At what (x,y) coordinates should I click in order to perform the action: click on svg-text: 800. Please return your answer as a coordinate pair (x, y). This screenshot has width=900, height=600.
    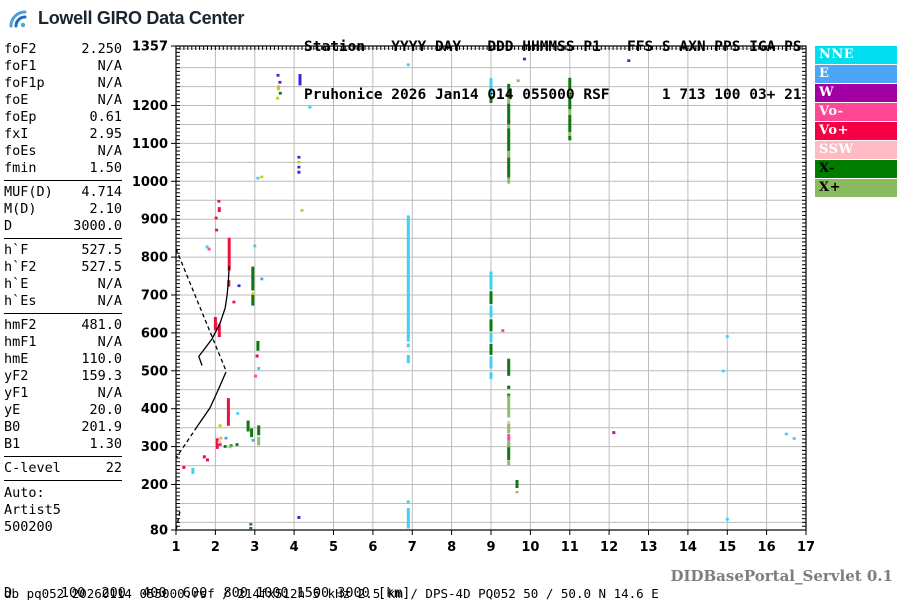
    Looking at the image, I should click on (154, 258).